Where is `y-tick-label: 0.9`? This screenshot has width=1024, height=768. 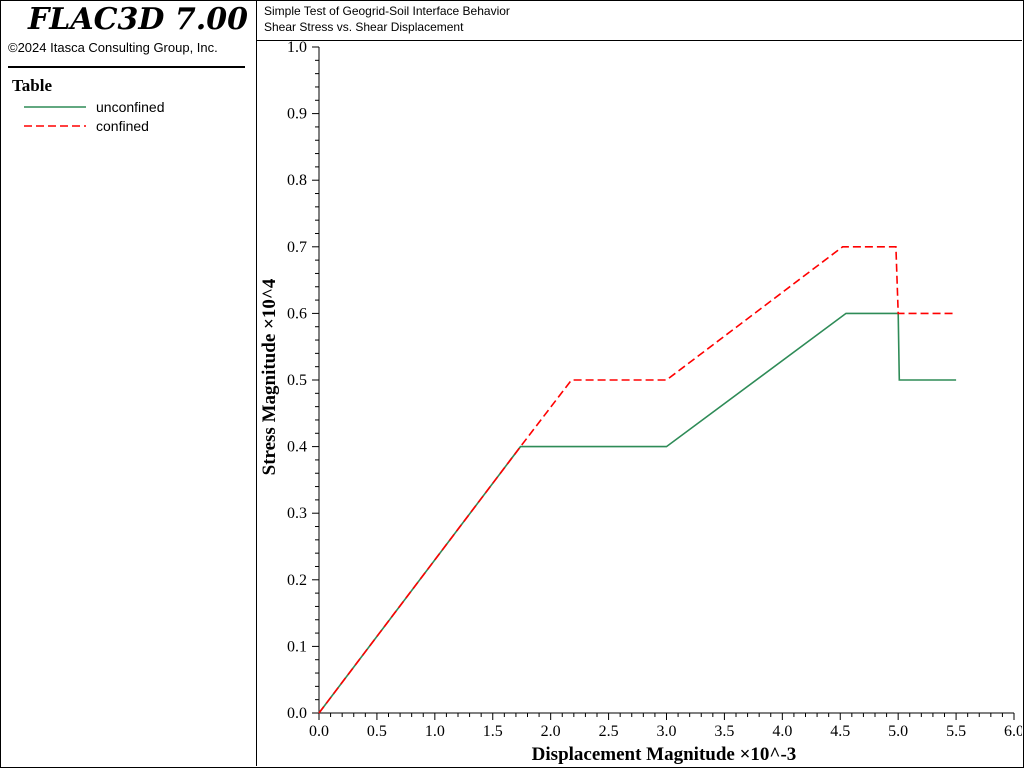 y-tick-label: 0.9 is located at coordinates (297, 114).